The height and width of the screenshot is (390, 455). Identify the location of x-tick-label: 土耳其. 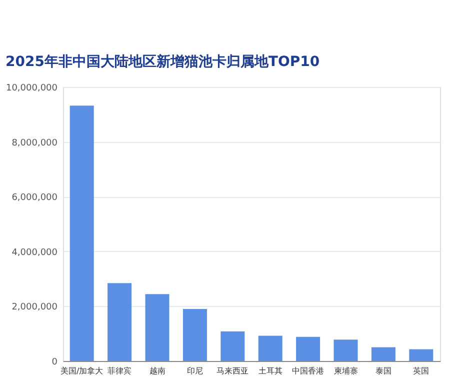
(270, 371).